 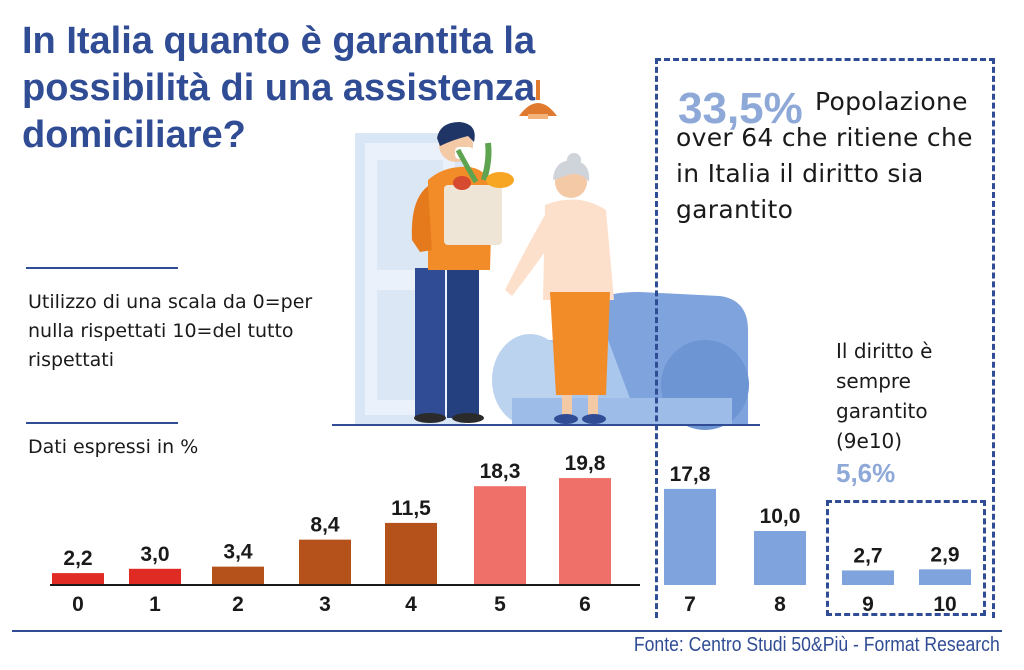 What do you see at coordinates (507, 631) in the screenshot?
I see `source-divider` at bounding box center [507, 631].